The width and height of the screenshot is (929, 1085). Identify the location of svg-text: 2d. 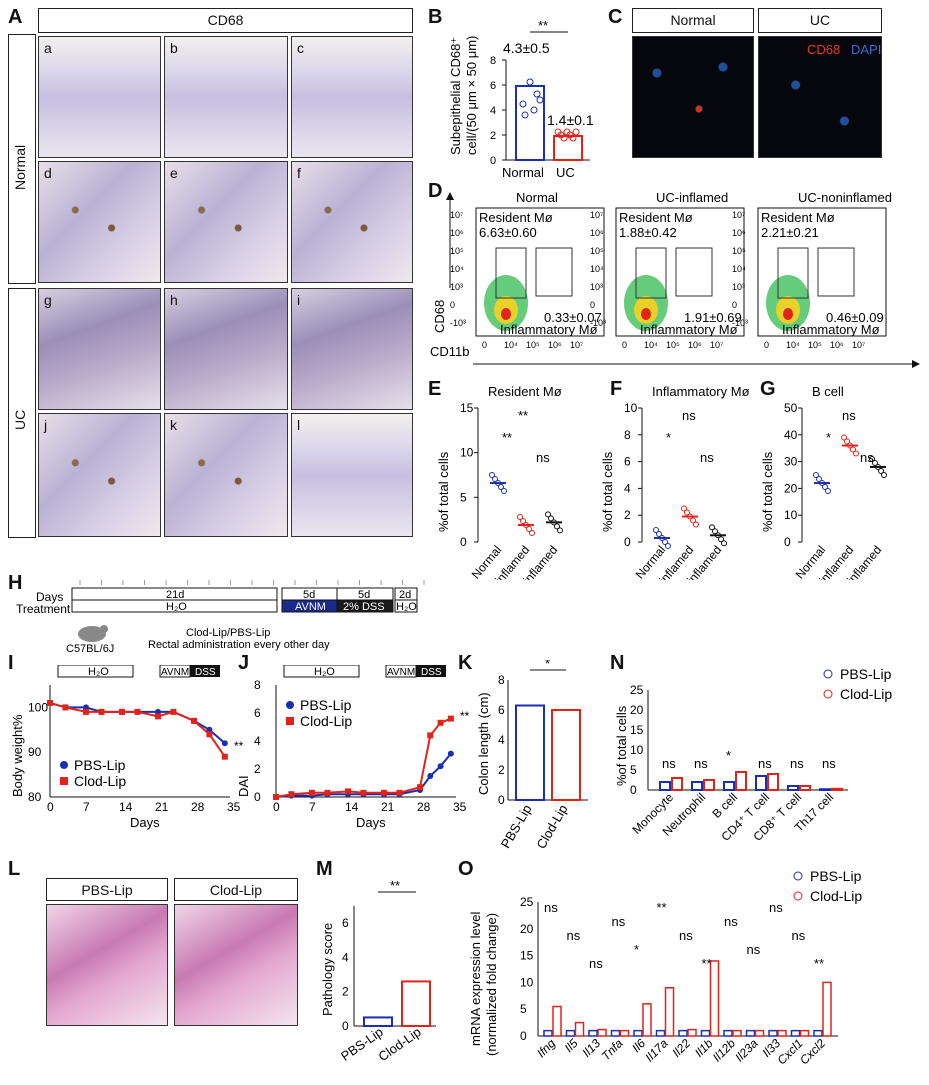
(405, 595).